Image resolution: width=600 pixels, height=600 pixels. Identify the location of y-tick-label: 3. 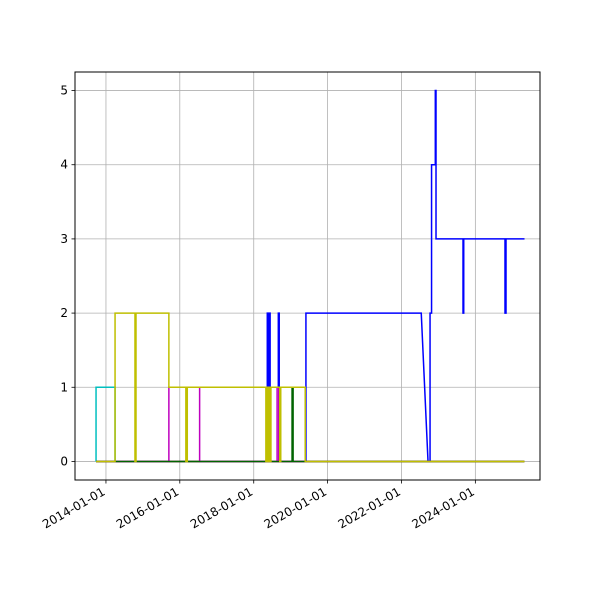
(64, 239).